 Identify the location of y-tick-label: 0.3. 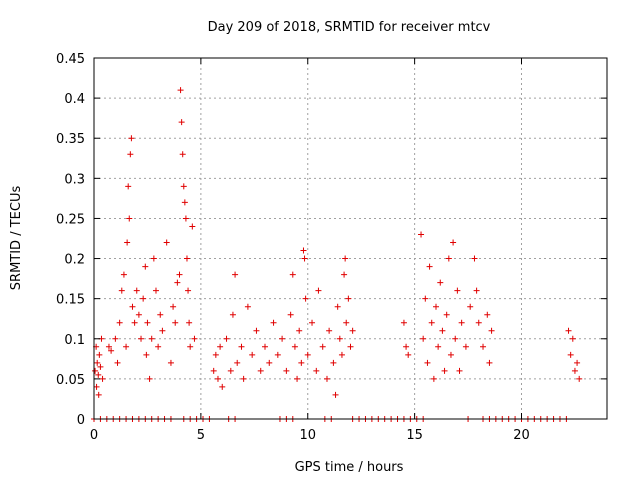
(74, 179).